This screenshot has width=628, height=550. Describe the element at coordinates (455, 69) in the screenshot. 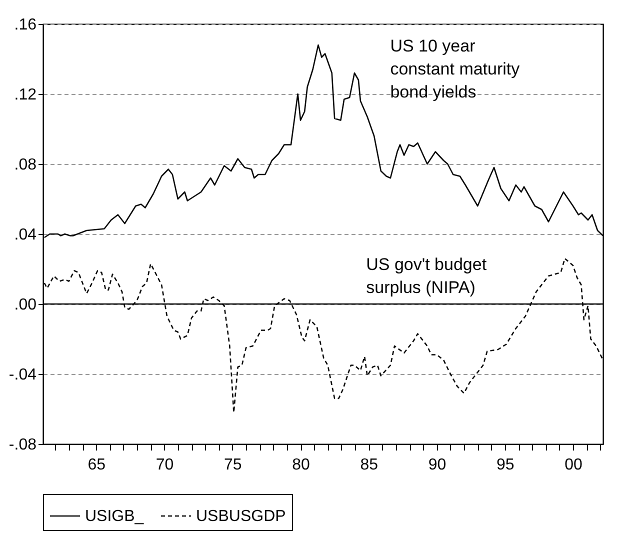

I see `annotation: US 10 year constant maturity bond yields` at that location.